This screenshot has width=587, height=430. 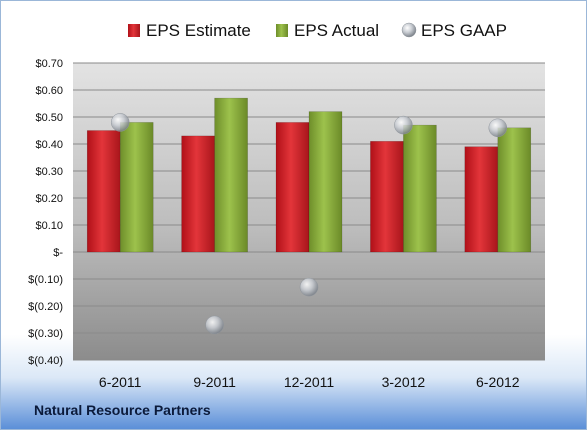 What do you see at coordinates (122, 410) in the screenshot?
I see `company-name: Natural Resource Partners` at bounding box center [122, 410].